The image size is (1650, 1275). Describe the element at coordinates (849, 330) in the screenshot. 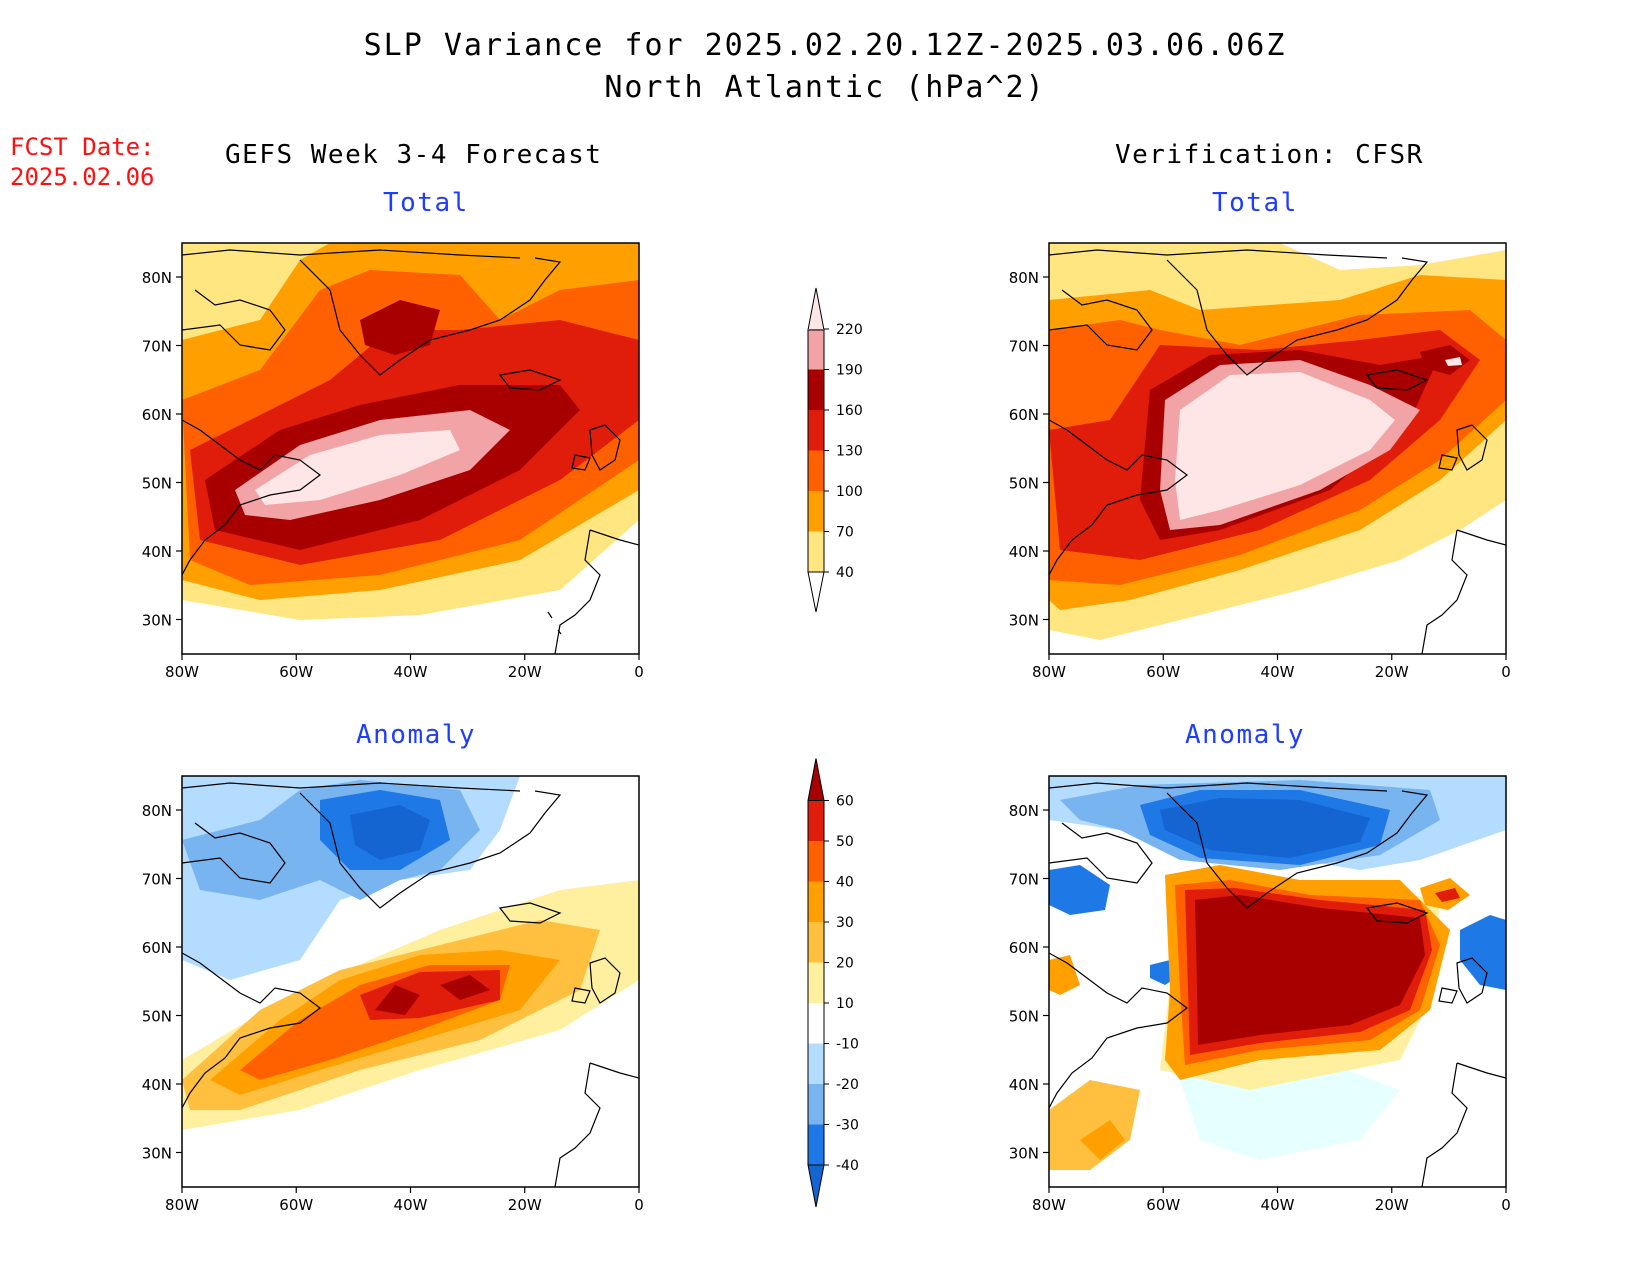

I see `colorbar-tick-label: 220` at that location.